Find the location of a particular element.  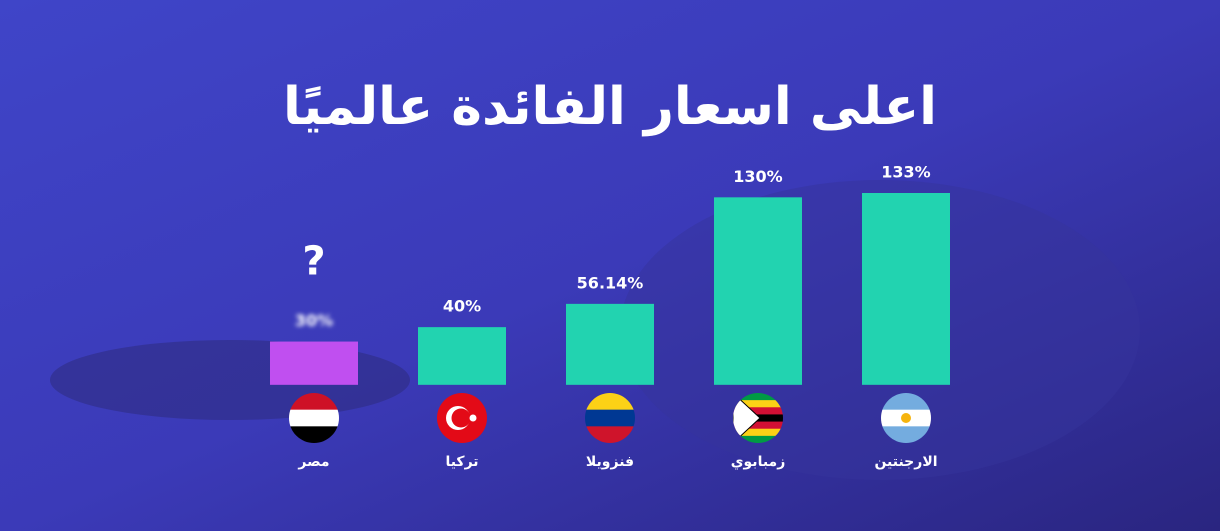

value-label: 30% is located at coordinates (314, 320).